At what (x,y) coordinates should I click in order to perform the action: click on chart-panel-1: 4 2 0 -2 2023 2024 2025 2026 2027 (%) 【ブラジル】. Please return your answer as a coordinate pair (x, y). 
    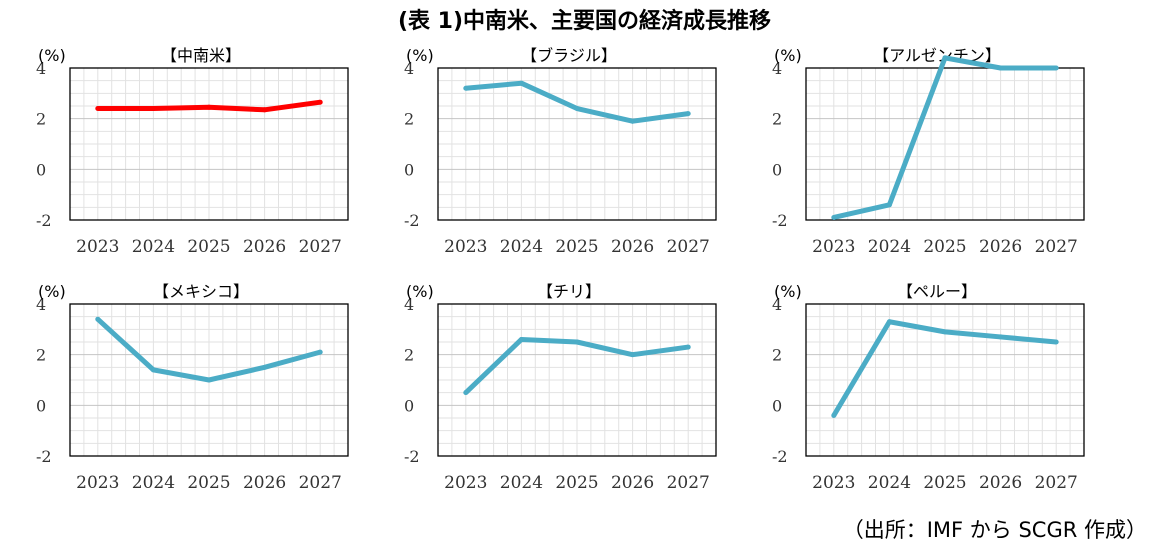
    Looking at the image, I should click on (560, 151).